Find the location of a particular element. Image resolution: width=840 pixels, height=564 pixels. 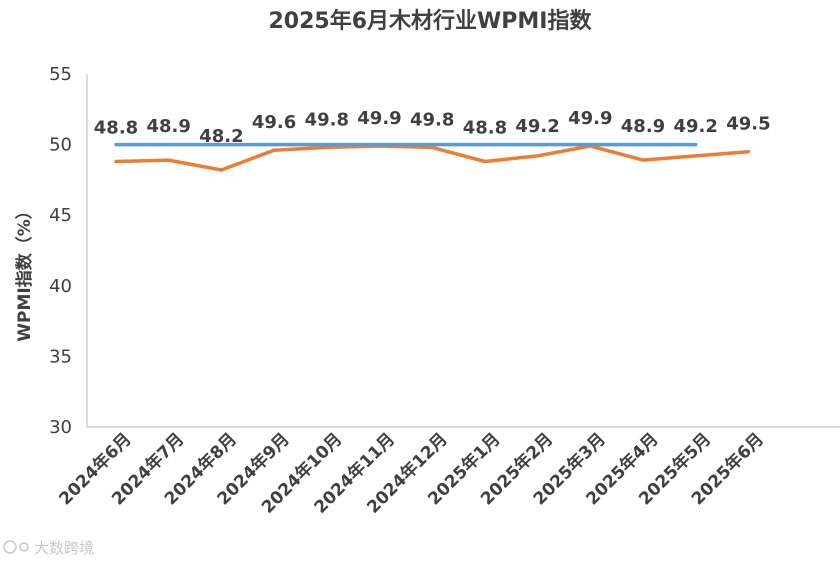

data-label: 49.5 is located at coordinates (748, 124).